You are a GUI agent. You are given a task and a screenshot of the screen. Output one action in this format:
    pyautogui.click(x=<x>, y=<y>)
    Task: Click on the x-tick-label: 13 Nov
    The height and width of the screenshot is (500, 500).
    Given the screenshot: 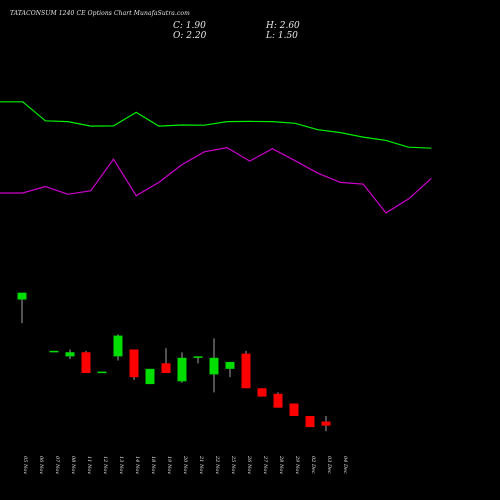 What is the action you would take?
    pyautogui.click(x=121, y=465)
    